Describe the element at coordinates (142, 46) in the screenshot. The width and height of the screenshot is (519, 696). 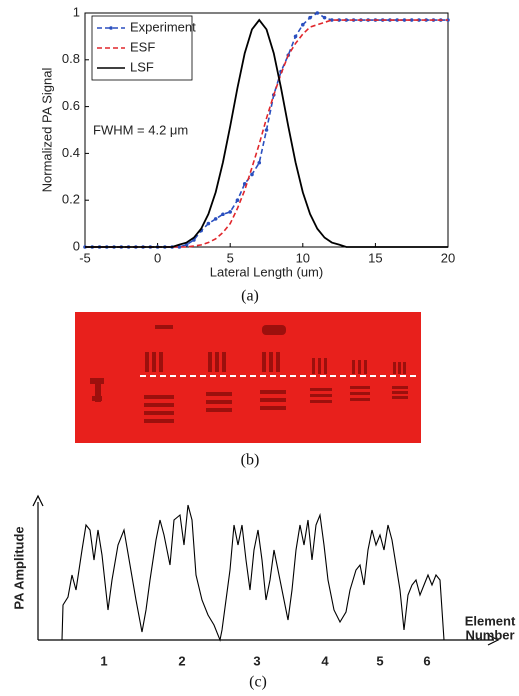
I see `legend-label: ESF` at that location.